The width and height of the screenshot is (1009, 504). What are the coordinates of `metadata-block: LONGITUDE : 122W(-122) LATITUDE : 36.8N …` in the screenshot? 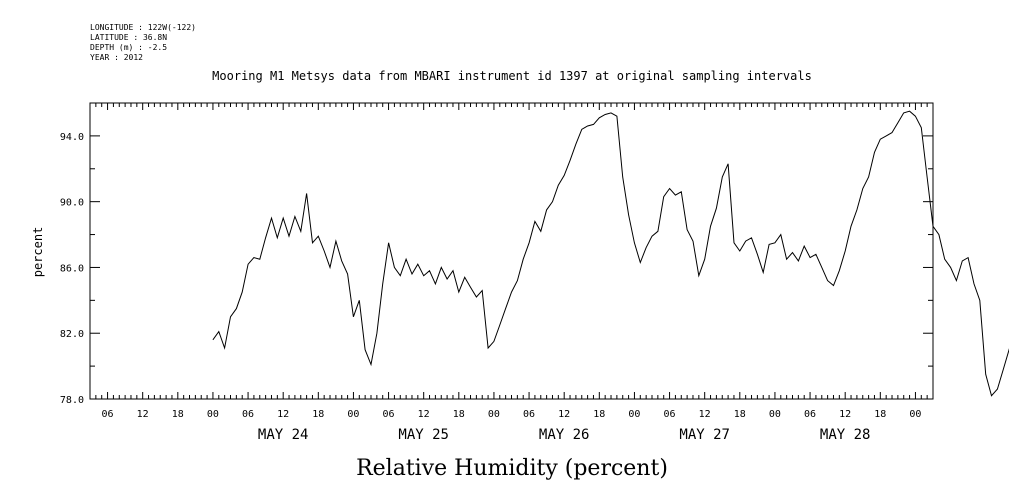 It's located at (143, 42).